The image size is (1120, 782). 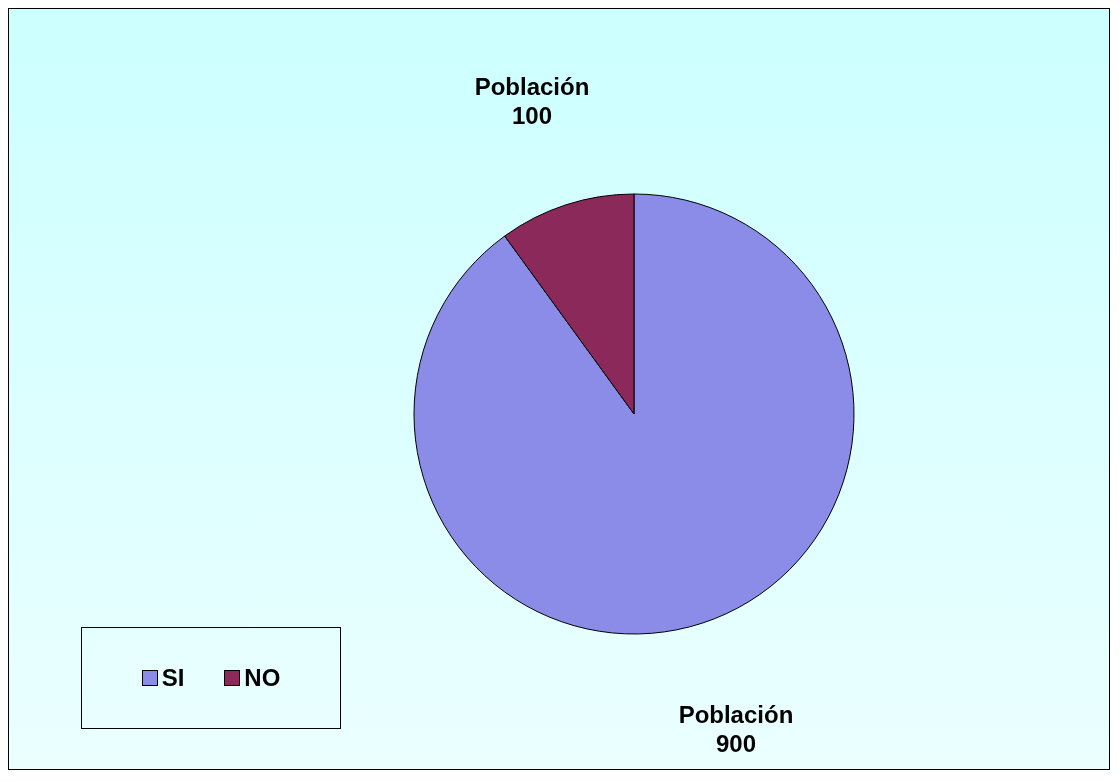 What do you see at coordinates (172, 678) in the screenshot?
I see `legend-label: SI` at bounding box center [172, 678].